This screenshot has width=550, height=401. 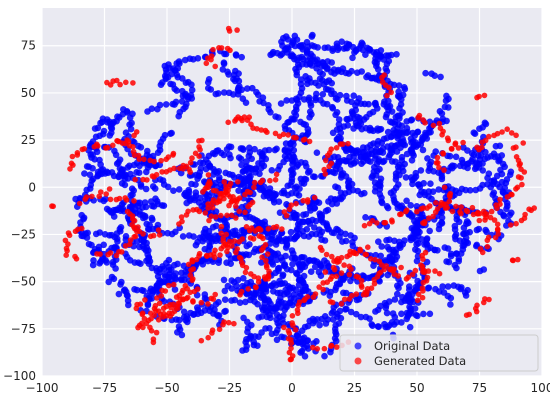 What do you see at coordinates (439, 353) in the screenshot?
I see `legend-box` at bounding box center [439, 353].